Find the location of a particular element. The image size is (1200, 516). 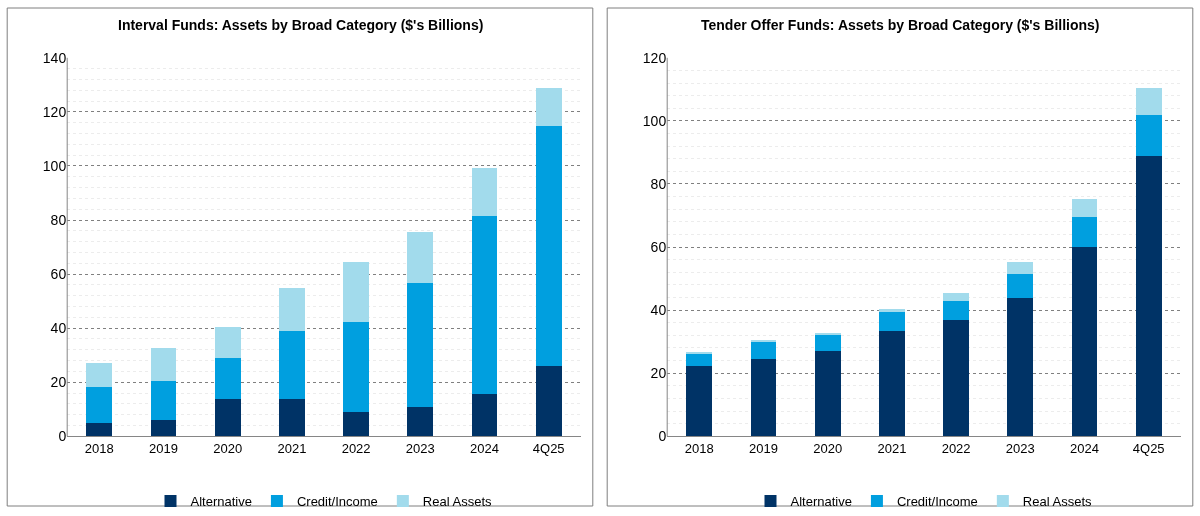

y-tick-label: 140 is located at coordinates (54, 57).